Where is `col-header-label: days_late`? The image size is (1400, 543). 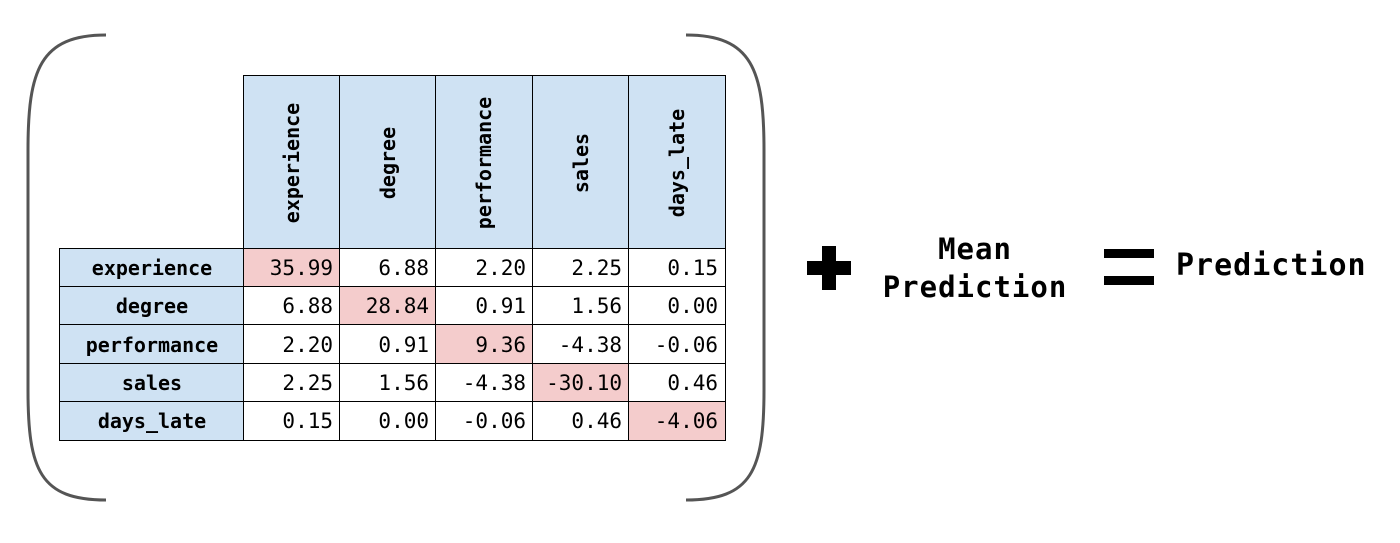 col-header-label: days_late is located at coordinates (677, 162).